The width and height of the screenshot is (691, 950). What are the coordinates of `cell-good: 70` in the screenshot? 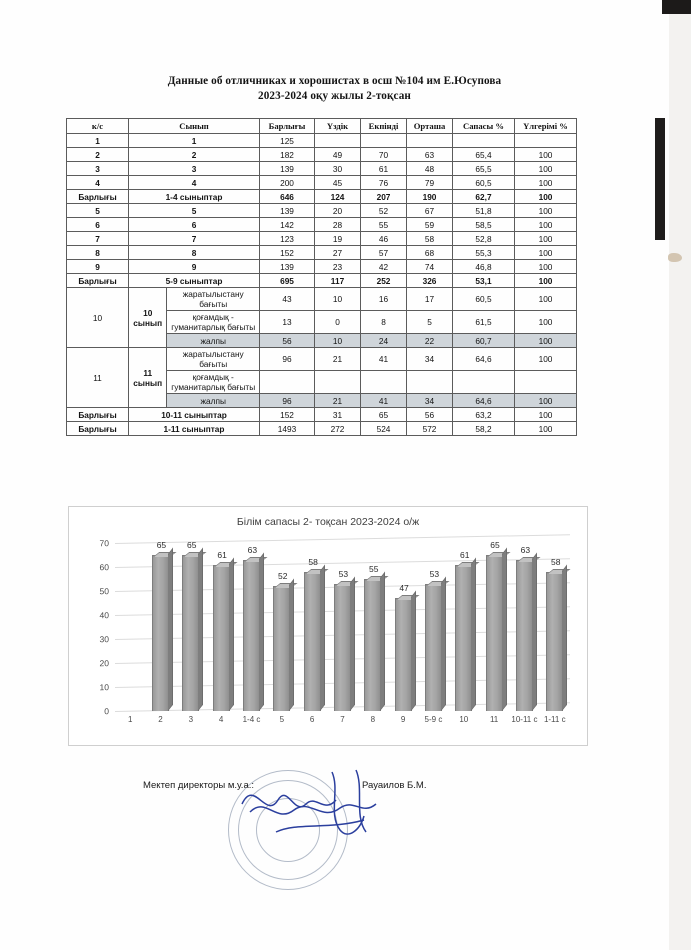 It's located at (383, 154).